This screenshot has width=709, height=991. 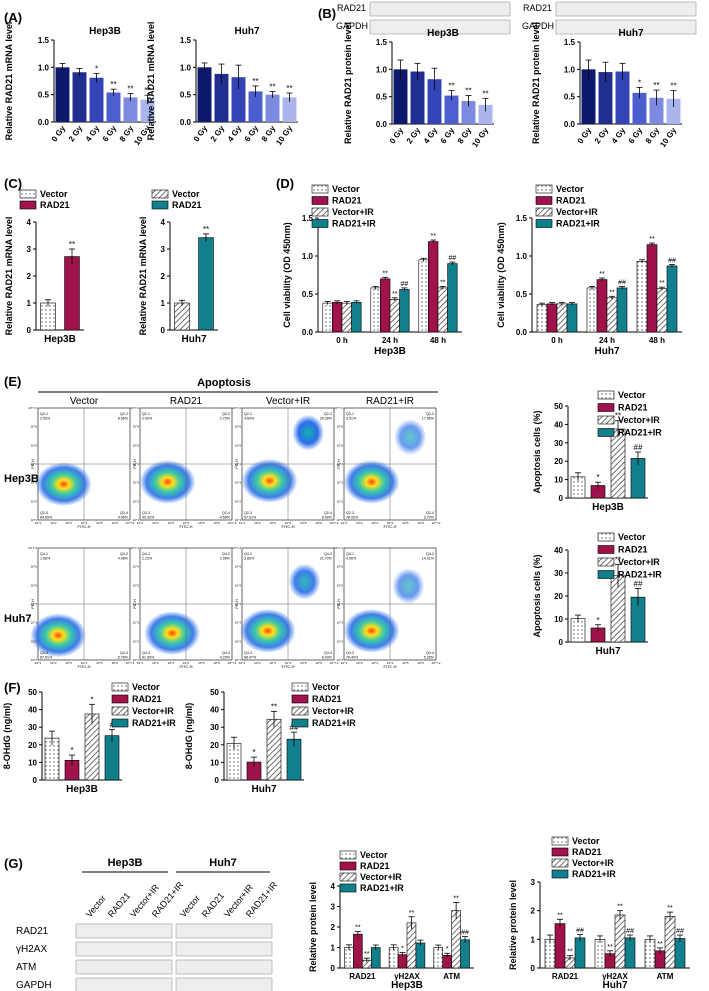 What do you see at coordinates (632, 537) in the screenshot?
I see `chart-e-huh7-legend-label: Vector` at bounding box center [632, 537].